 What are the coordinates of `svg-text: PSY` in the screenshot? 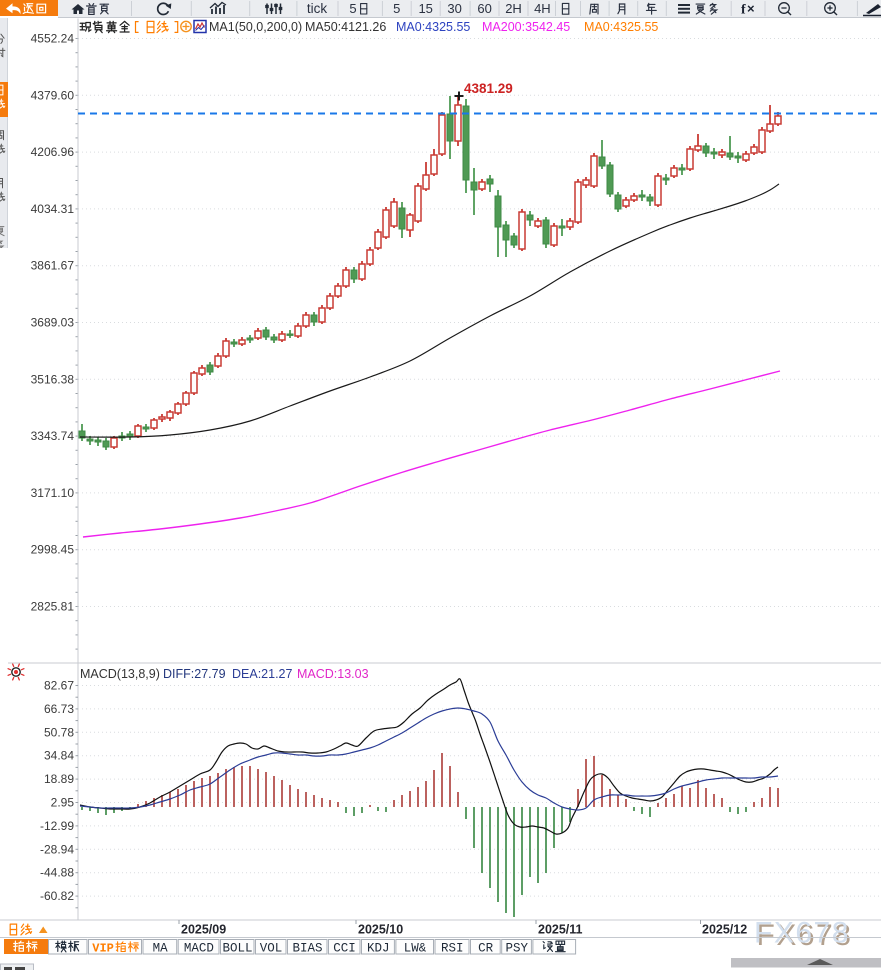 It's located at (517, 949).